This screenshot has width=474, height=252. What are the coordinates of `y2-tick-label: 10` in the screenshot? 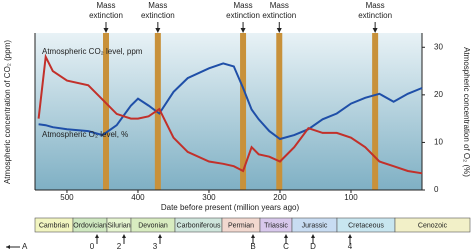 It's located at (438, 142).